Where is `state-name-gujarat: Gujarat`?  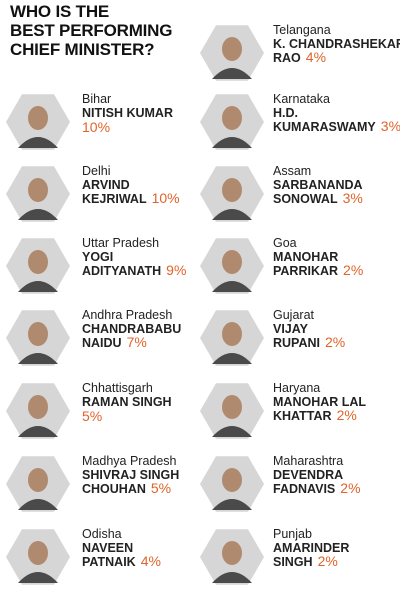 state-name-gujarat: Gujarat is located at coordinates (294, 315).